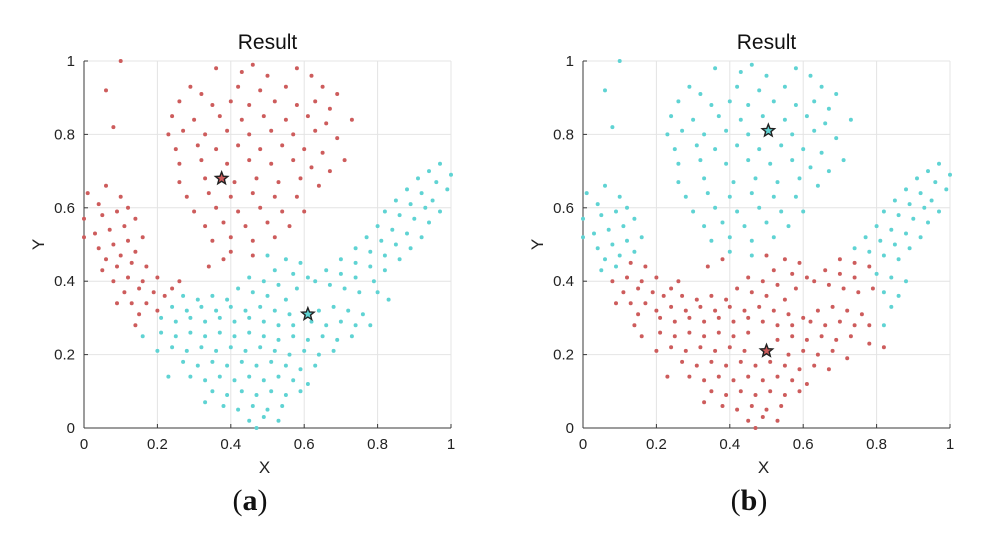 The height and width of the screenshot is (542, 999). Describe the element at coordinates (451, 444) in the screenshot. I see `x-tick-label: 1` at that location.